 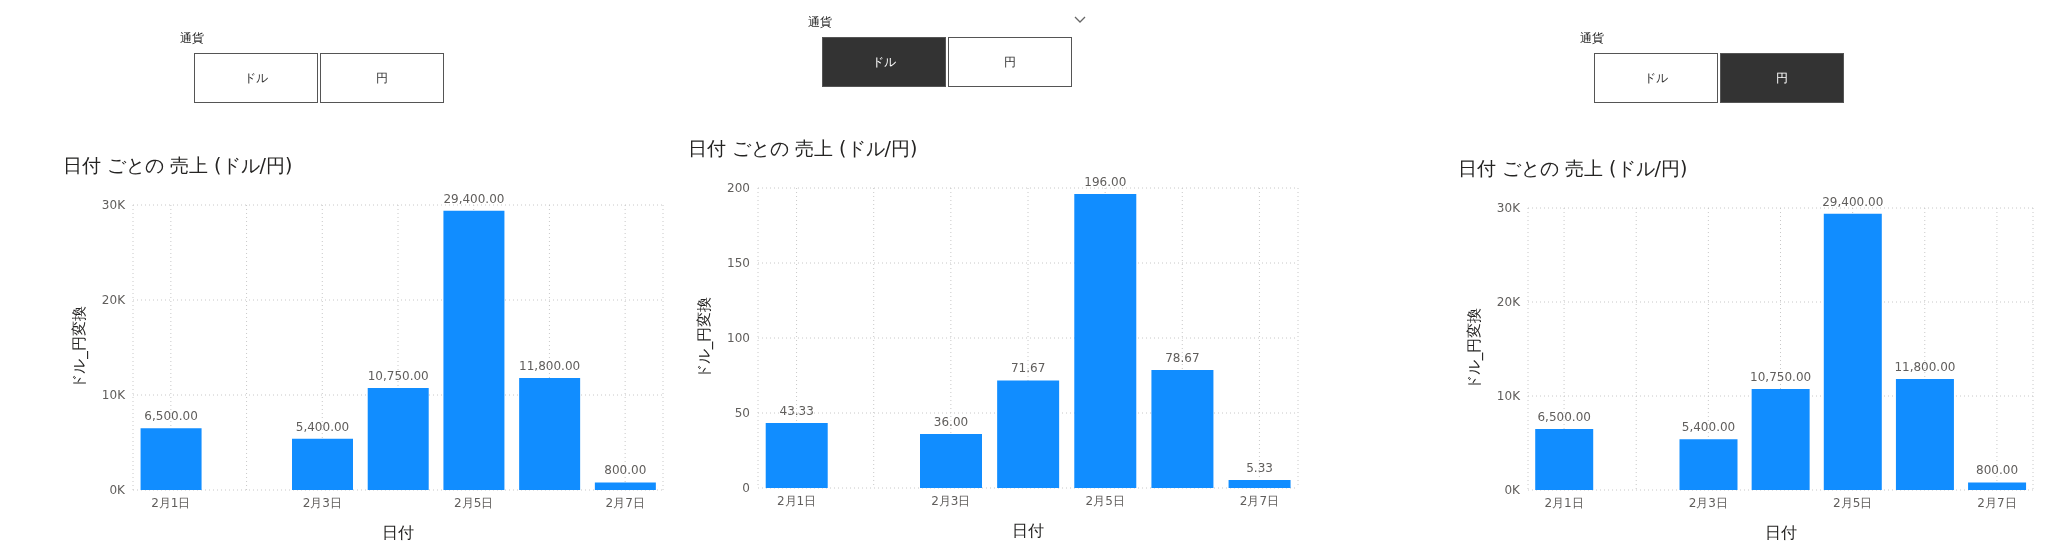 What do you see at coordinates (738, 263) in the screenshot?
I see `y-tick-label: 150` at bounding box center [738, 263].